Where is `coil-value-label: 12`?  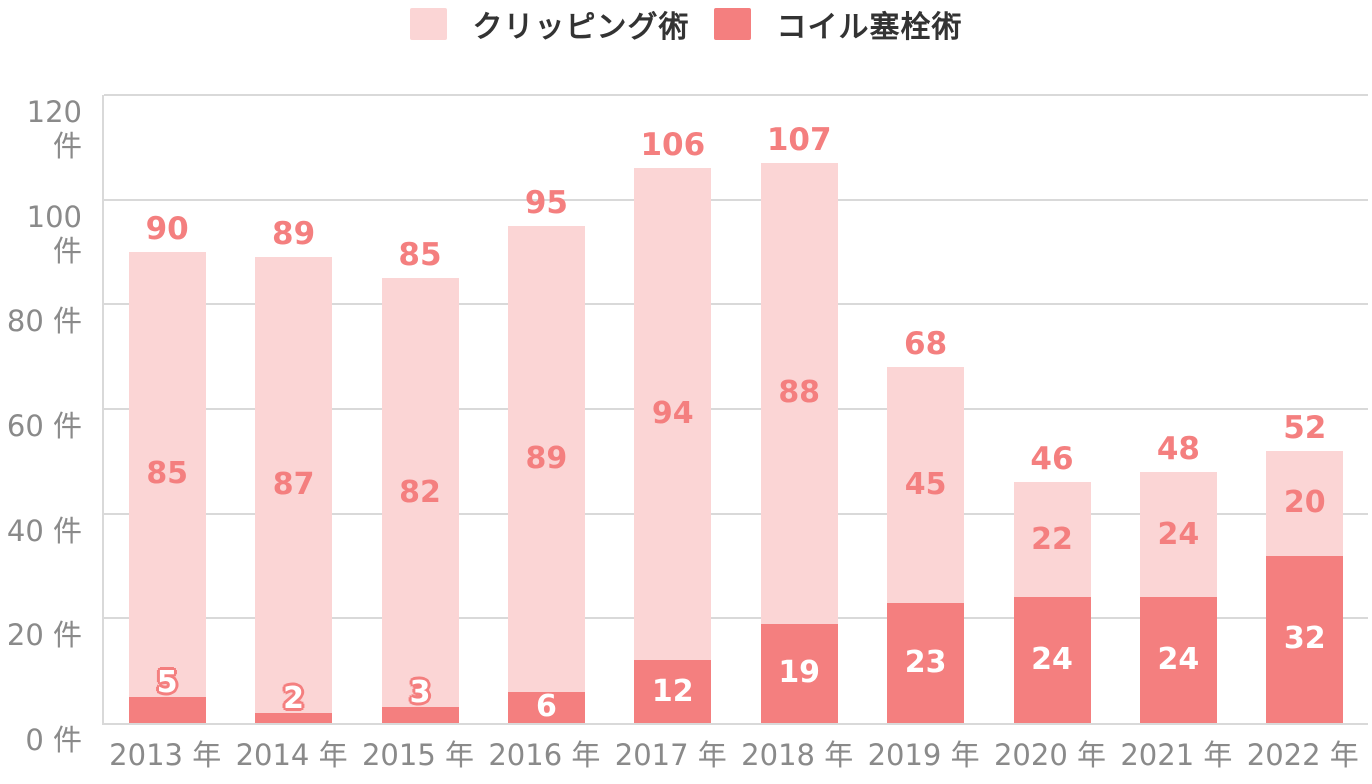 coil-value-label: 12 is located at coordinates (672, 691).